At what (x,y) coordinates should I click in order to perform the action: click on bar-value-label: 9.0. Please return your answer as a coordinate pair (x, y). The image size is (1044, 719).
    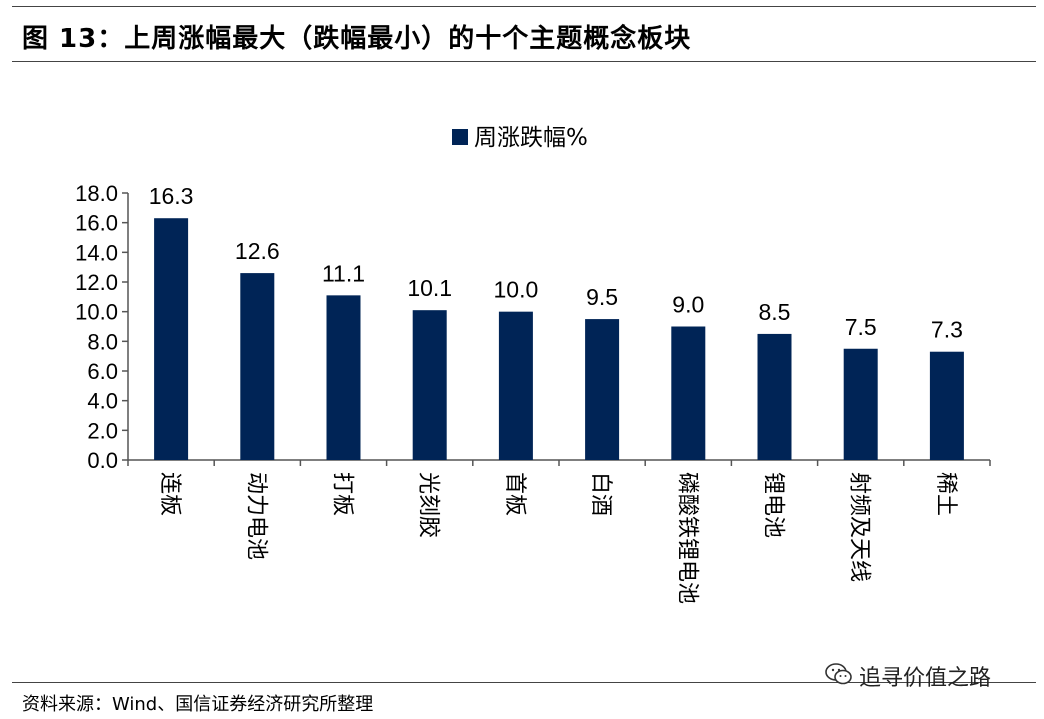
    Looking at the image, I should click on (688, 305).